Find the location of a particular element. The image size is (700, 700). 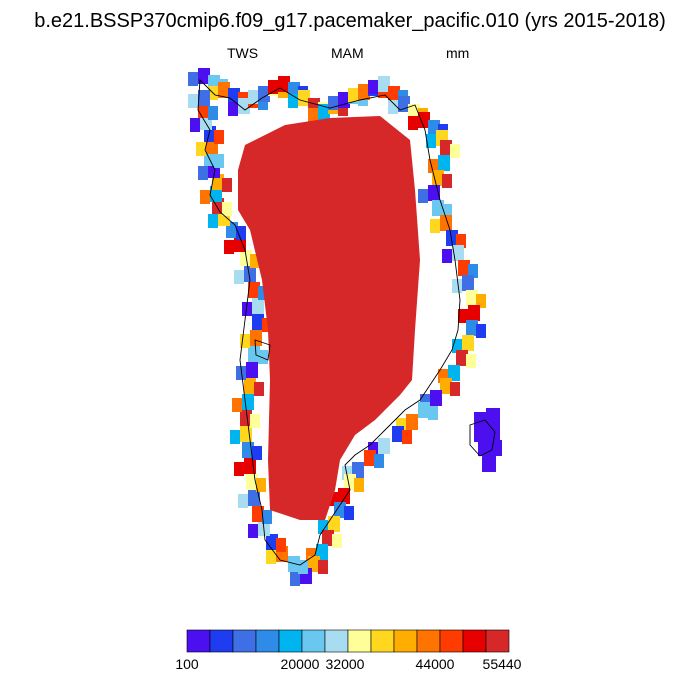

variable-label: TWS is located at coordinates (243, 53).